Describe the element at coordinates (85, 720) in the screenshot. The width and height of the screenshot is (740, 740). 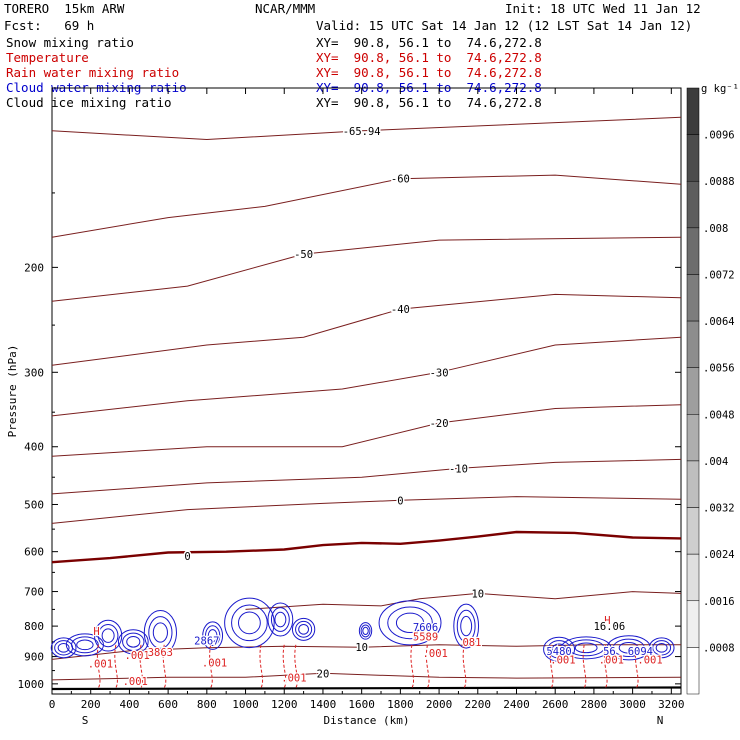
I see `south-label: S` at that location.